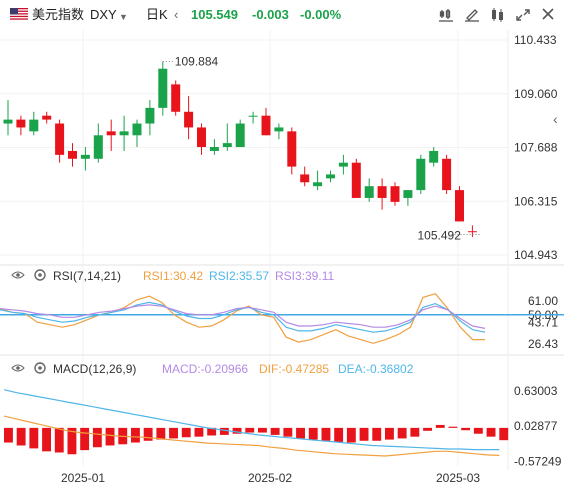 The height and width of the screenshot is (488, 564). What do you see at coordinates (538, 461) in the screenshot?
I see `macd-axis-tick: -0.57249` at bounding box center [538, 461].